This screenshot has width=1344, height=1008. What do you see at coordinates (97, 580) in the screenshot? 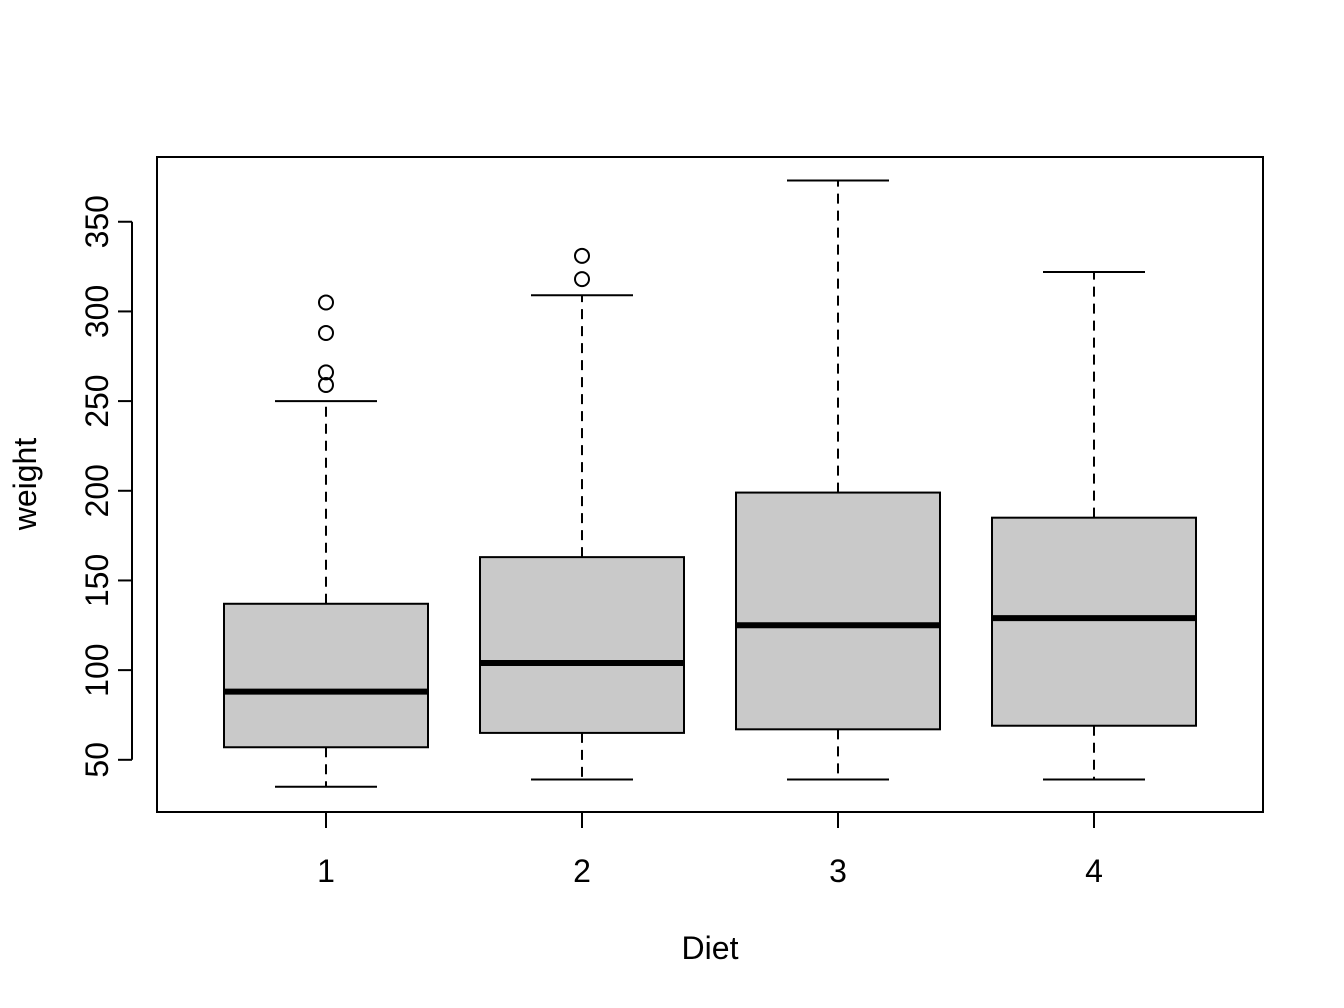
I see `y-tick-label: 150` at bounding box center [97, 580].